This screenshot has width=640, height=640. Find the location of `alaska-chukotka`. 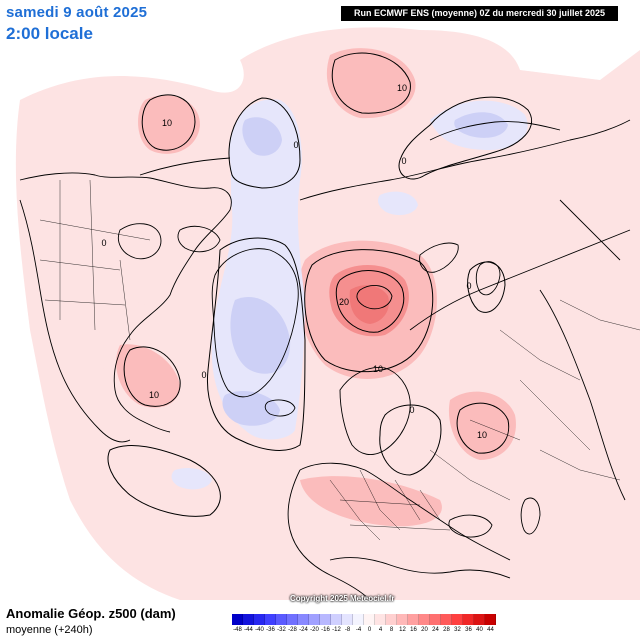

alaska-chukotka is located at coordinates (350, 148).